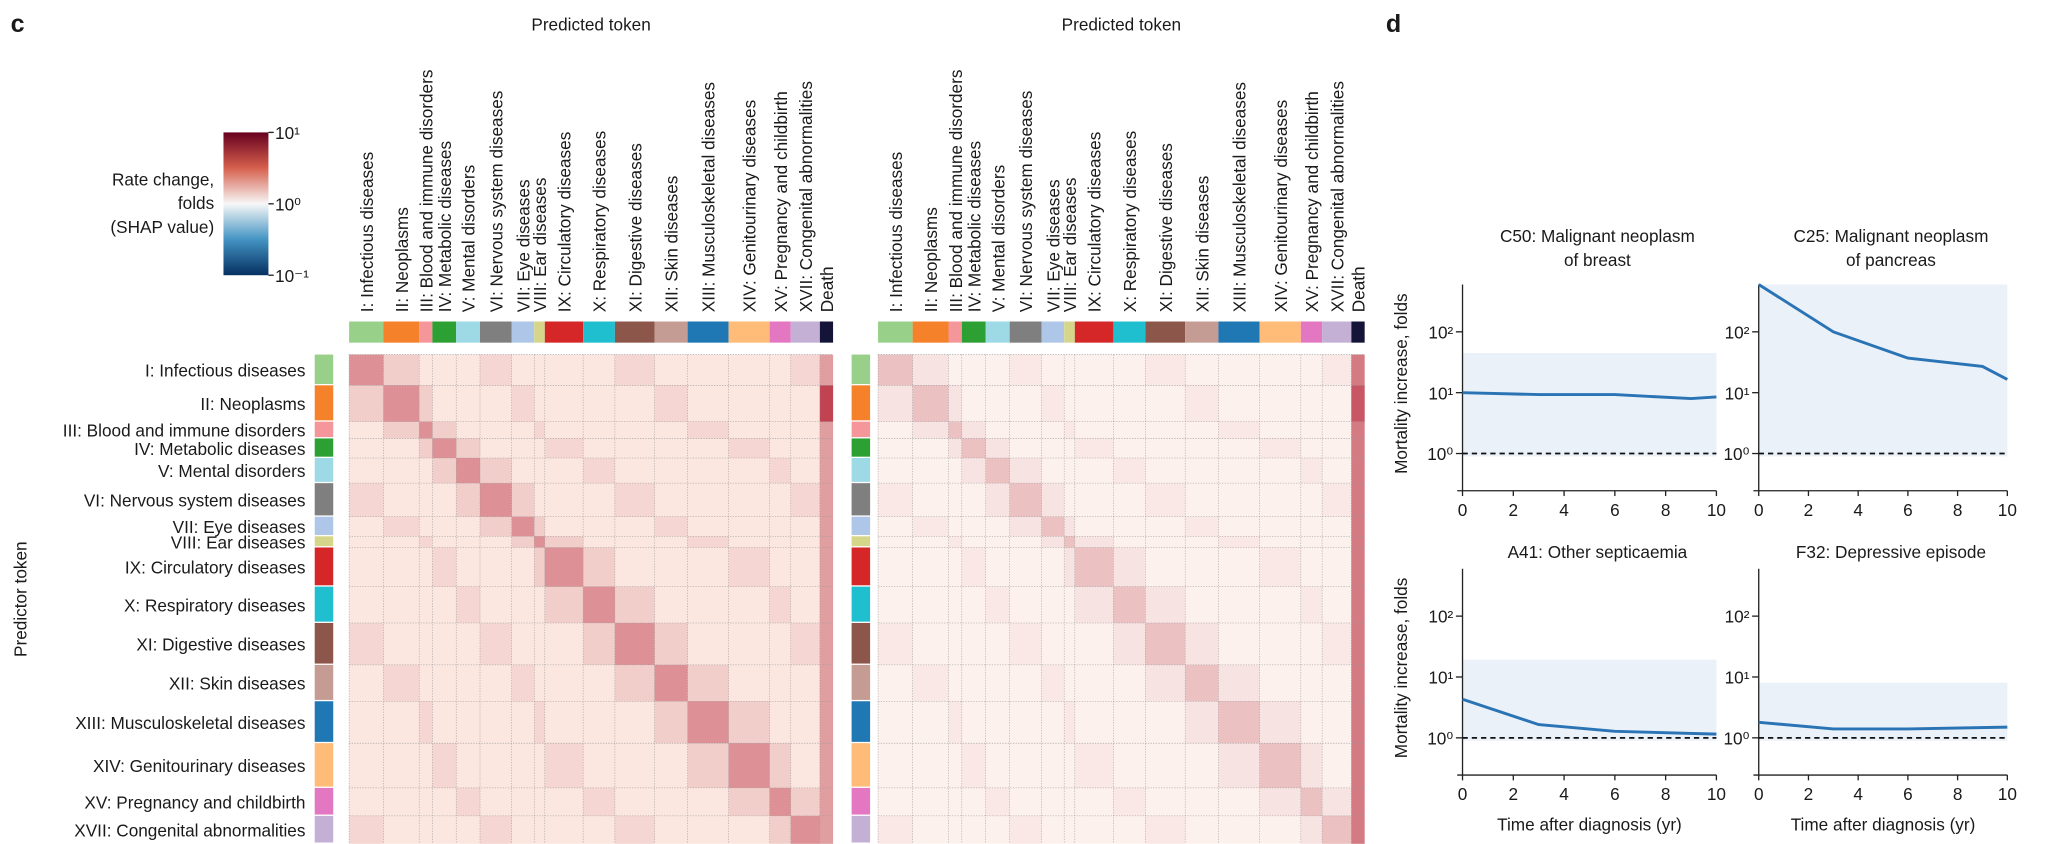 The width and height of the screenshot is (2047, 844). I want to click on y-tick-label: VI: Nervous system diseases, so click(195, 501).